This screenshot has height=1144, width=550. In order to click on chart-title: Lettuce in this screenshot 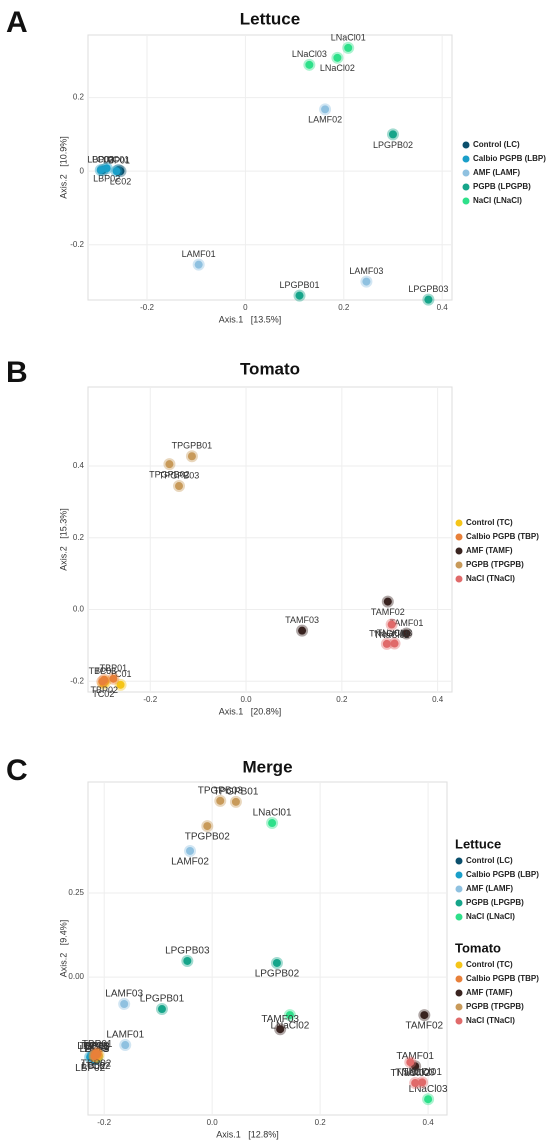, I will do `click(270, 18)`.